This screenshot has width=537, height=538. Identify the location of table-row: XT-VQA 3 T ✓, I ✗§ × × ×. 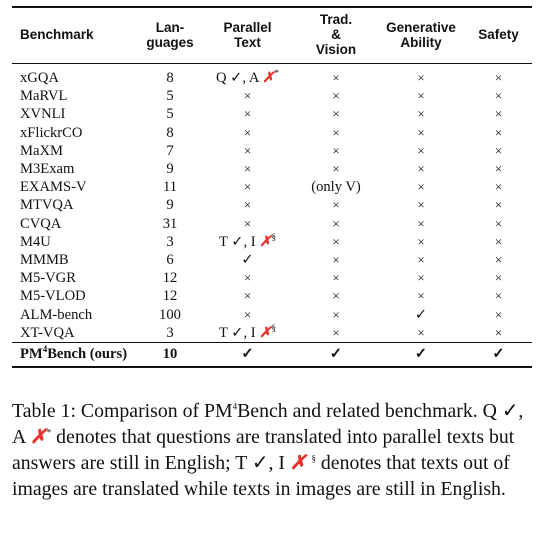
(272, 333).